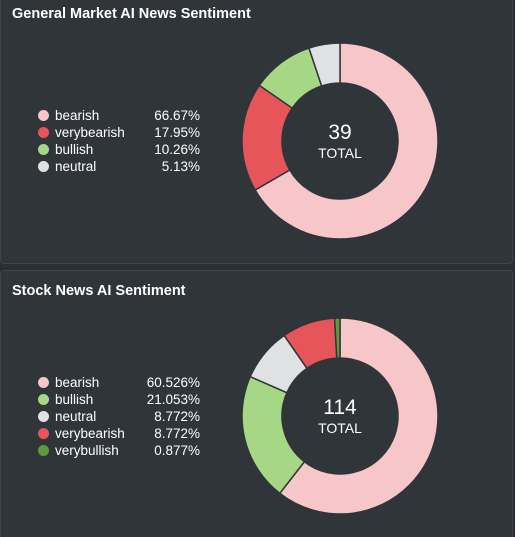 The height and width of the screenshot is (537, 515). I want to click on donut-chart: 114 TOTAL, so click(340, 416).